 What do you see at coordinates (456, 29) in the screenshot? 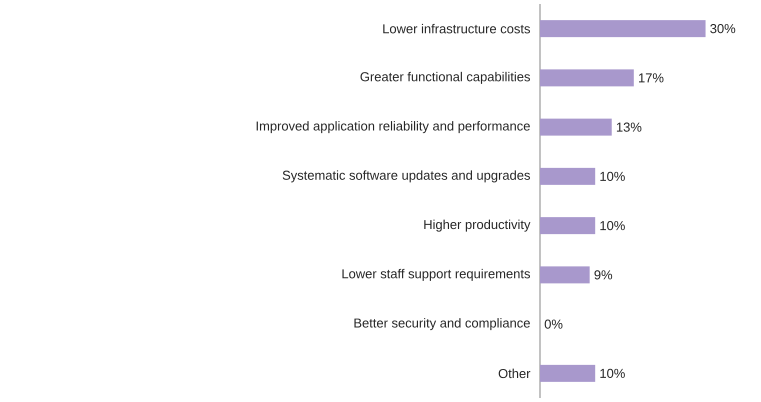
I see `y-tick-label: Lower infrastructure costs` at bounding box center [456, 29].